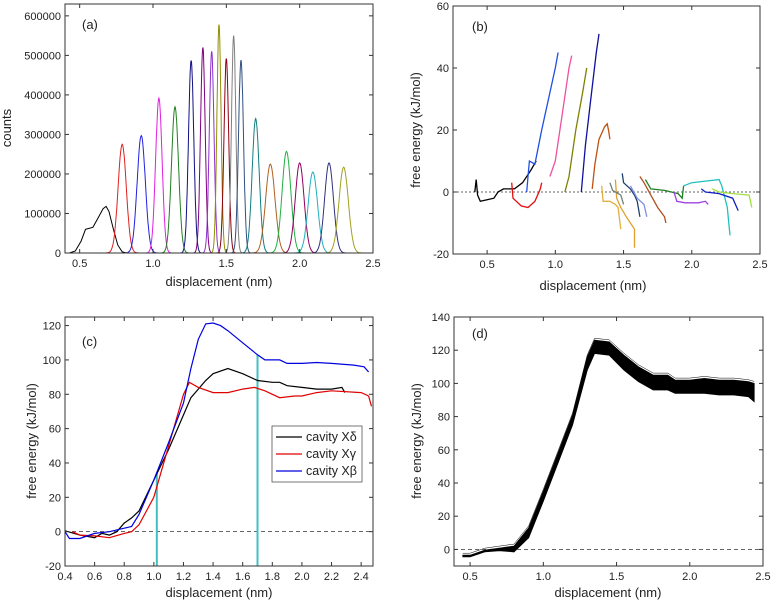 Image resolution: width=771 pixels, height=603 pixels. I want to click on x-tick-label: 1.2, so click(183, 577).